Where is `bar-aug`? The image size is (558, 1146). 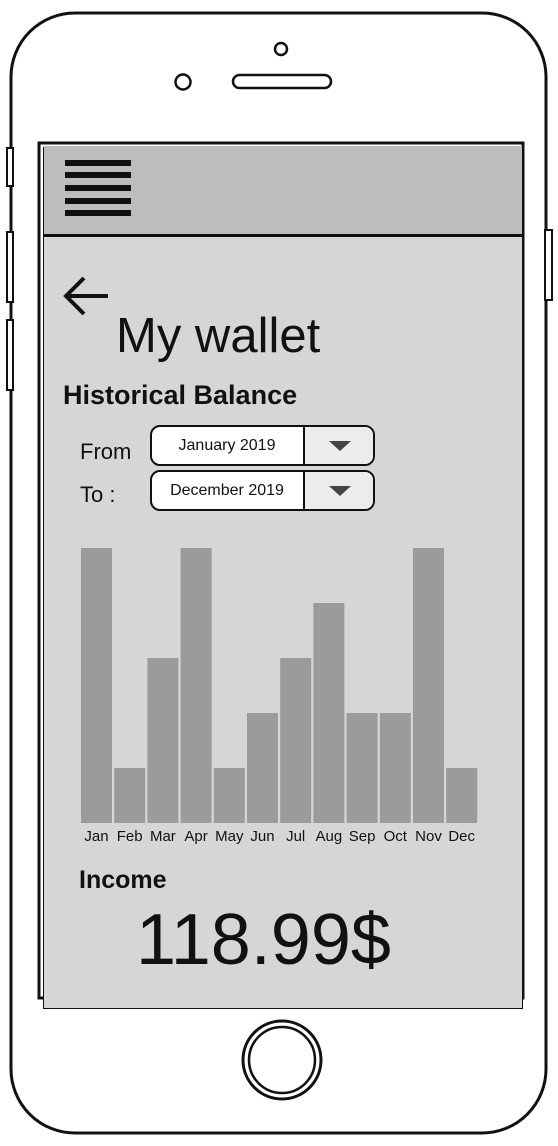
bar-aug is located at coordinates (329, 713).